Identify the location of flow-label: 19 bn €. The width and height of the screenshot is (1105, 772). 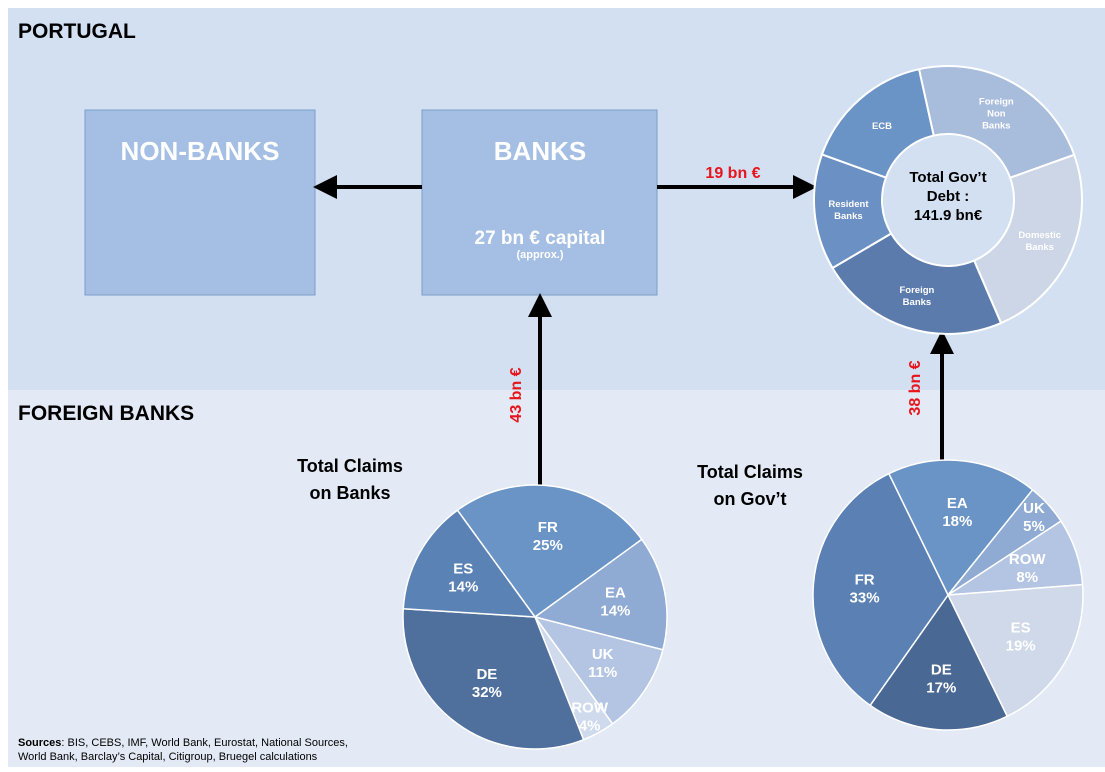
(732, 173).